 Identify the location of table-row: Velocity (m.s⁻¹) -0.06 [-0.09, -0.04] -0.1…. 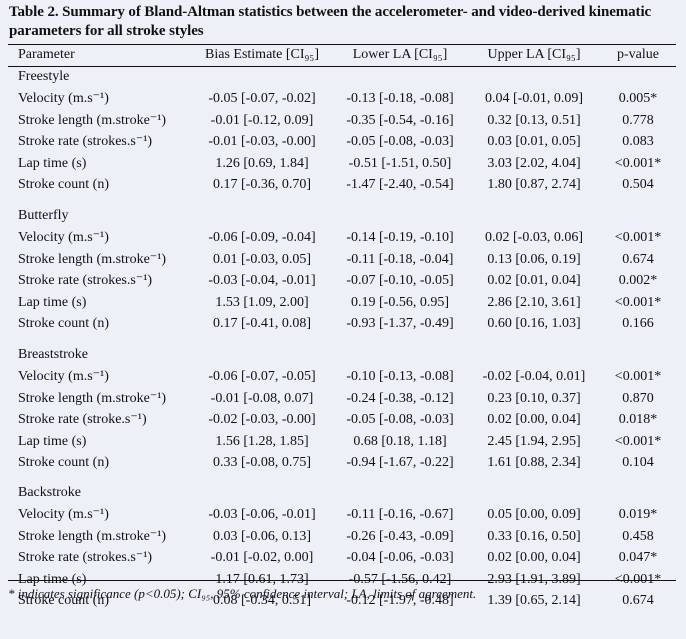
(343, 238).